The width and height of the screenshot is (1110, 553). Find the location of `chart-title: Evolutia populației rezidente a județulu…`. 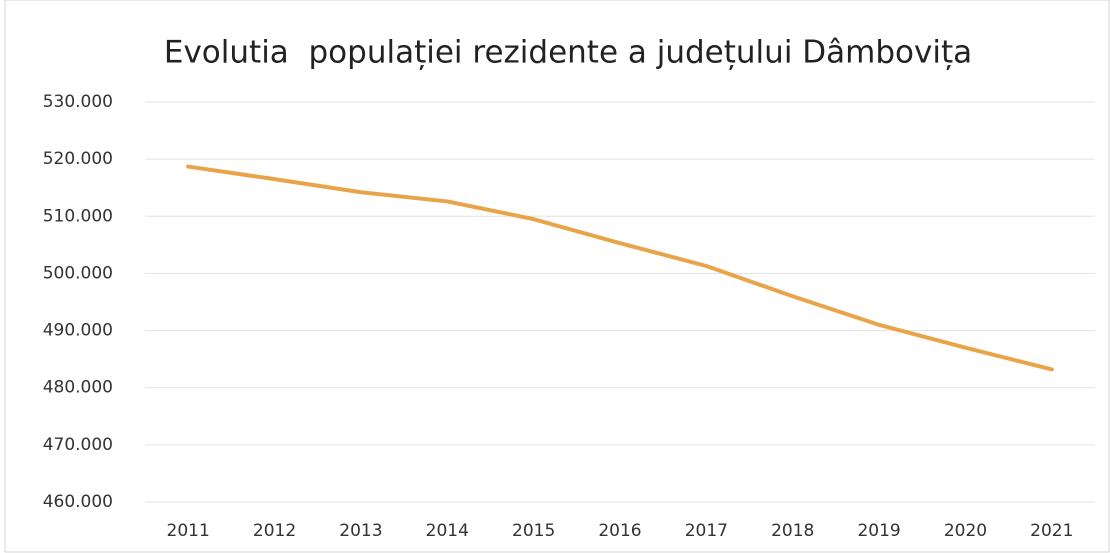

chart-title: Evolutia populației rezidente a județulu… is located at coordinates (568, 53).